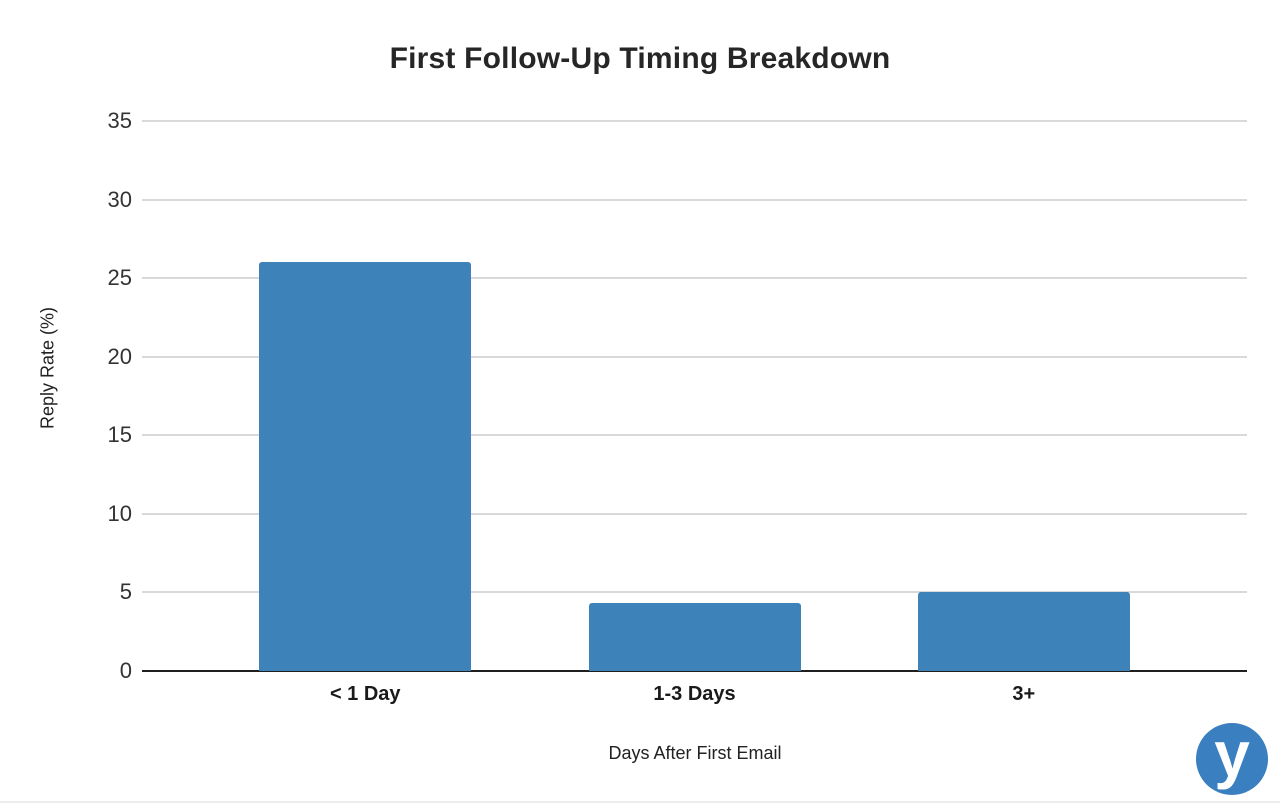 The width and height of the screenshot is (1280, 803). What do you see at coordinates (125, 592) in the screenshot?
I see `y-tick-label: 5` at bounding box center [125, 592].